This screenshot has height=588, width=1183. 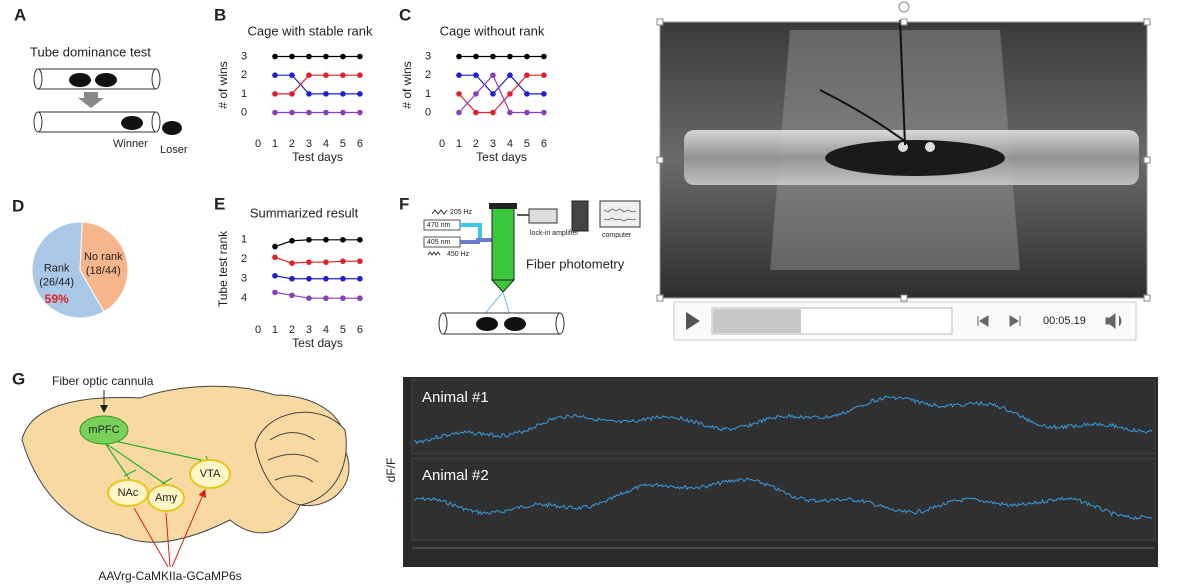 What do you see at coordinates (865, 82) in the screenshot?
I see `fiber` at bounding box center [865, 82].